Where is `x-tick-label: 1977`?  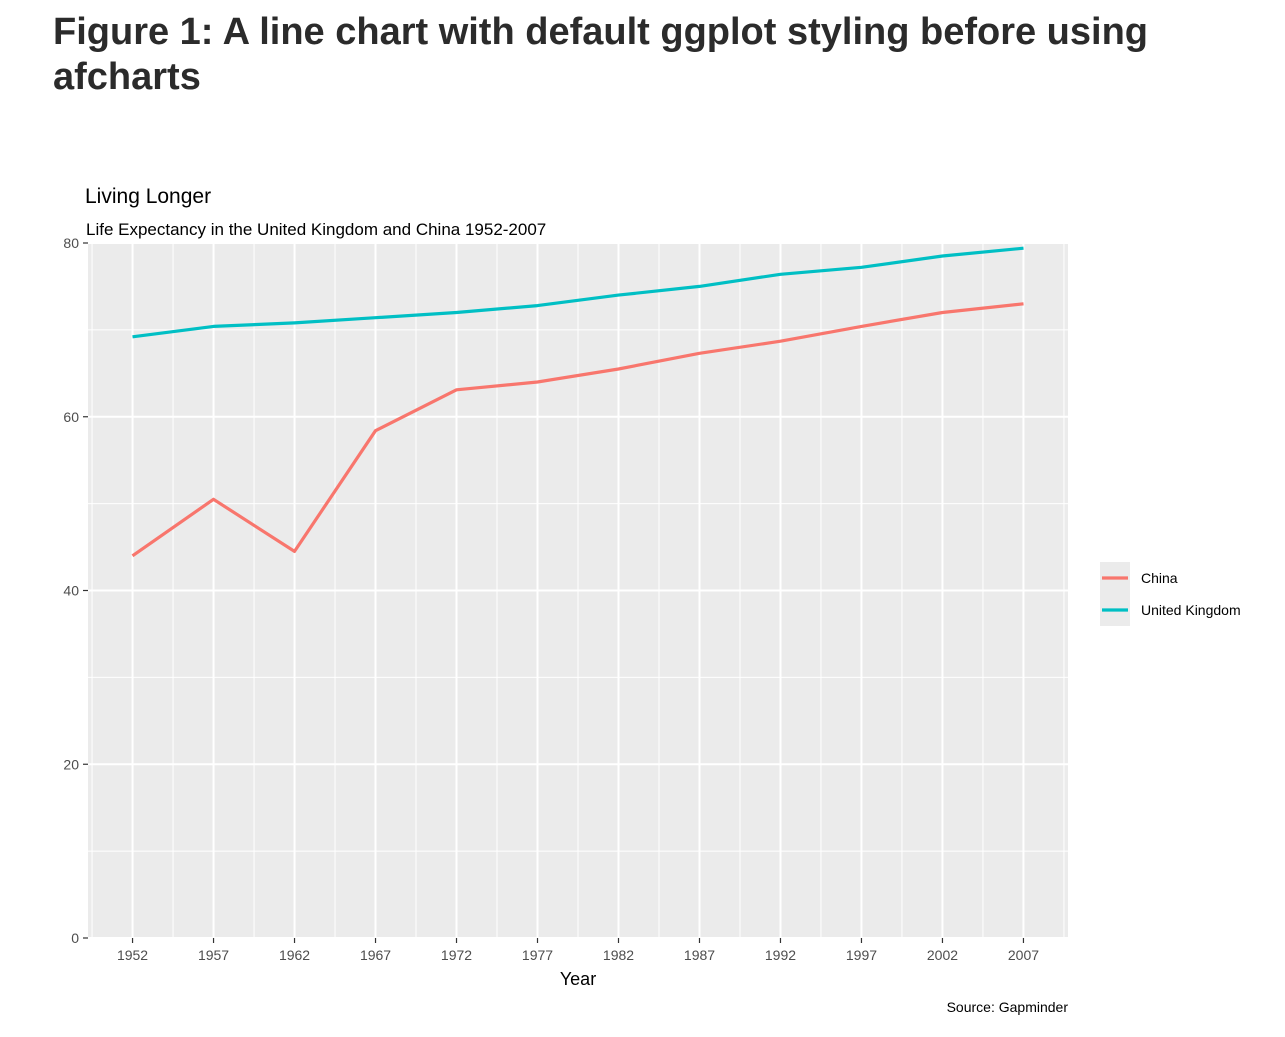
x-tick-label: 1977 is located at coordinates (537, 955).